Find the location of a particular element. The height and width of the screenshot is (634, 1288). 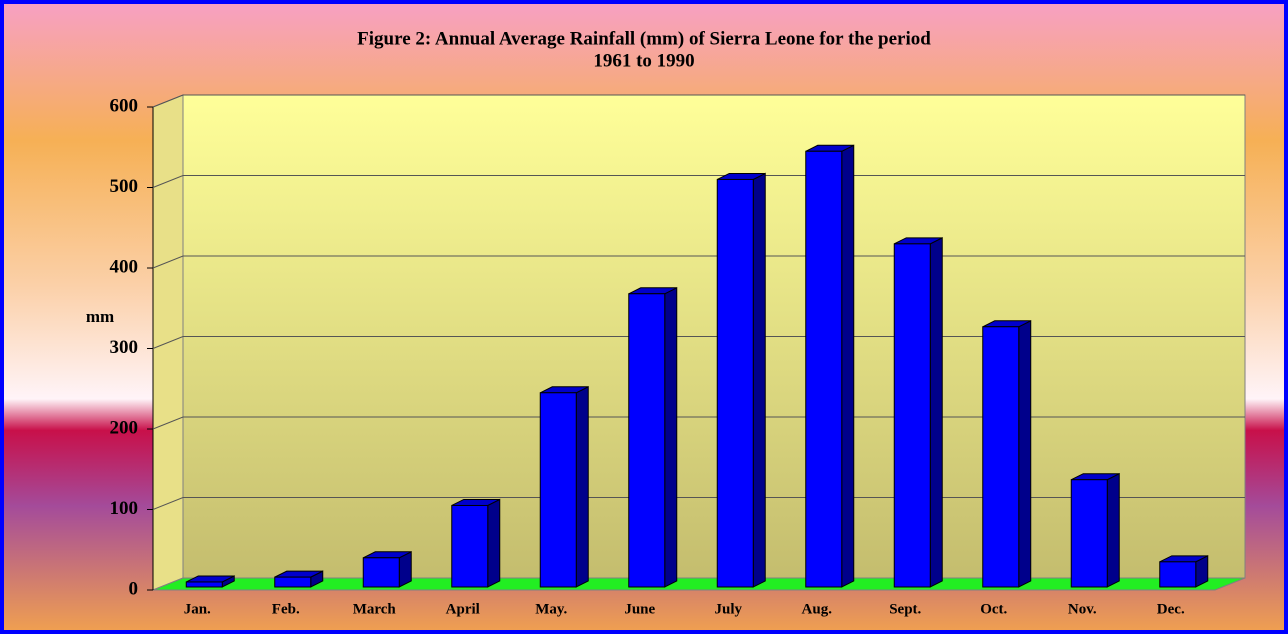

y-tick-label: 0 is located at coordinates (134, 588).